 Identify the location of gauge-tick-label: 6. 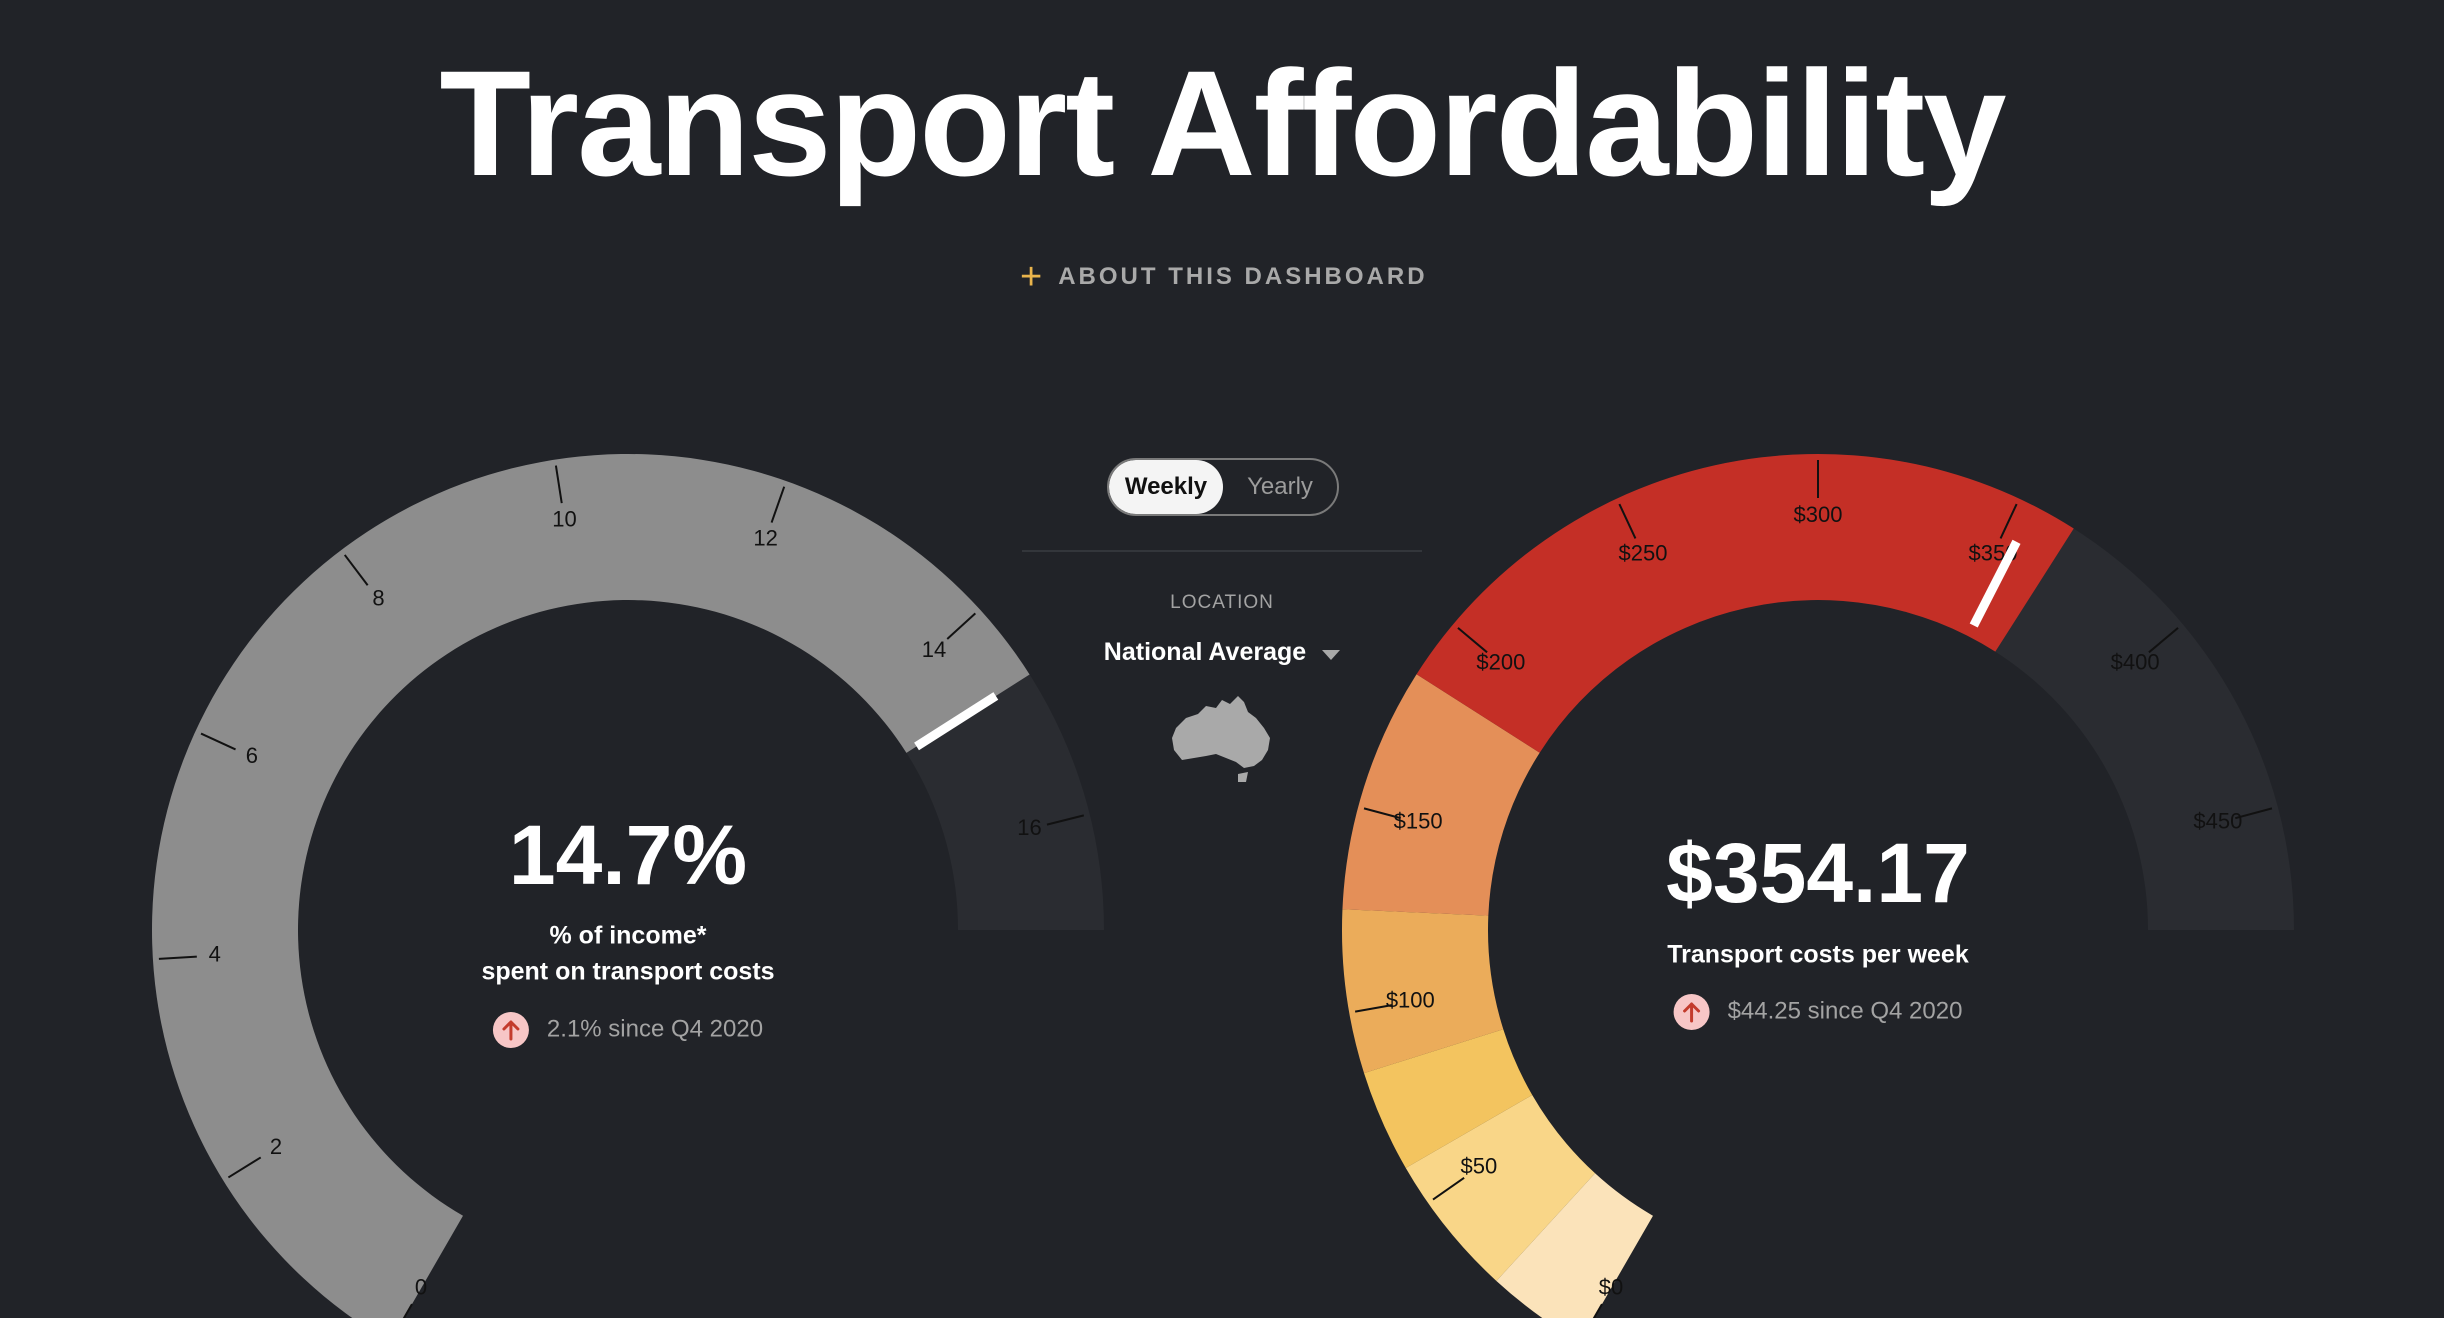
(252, 755).